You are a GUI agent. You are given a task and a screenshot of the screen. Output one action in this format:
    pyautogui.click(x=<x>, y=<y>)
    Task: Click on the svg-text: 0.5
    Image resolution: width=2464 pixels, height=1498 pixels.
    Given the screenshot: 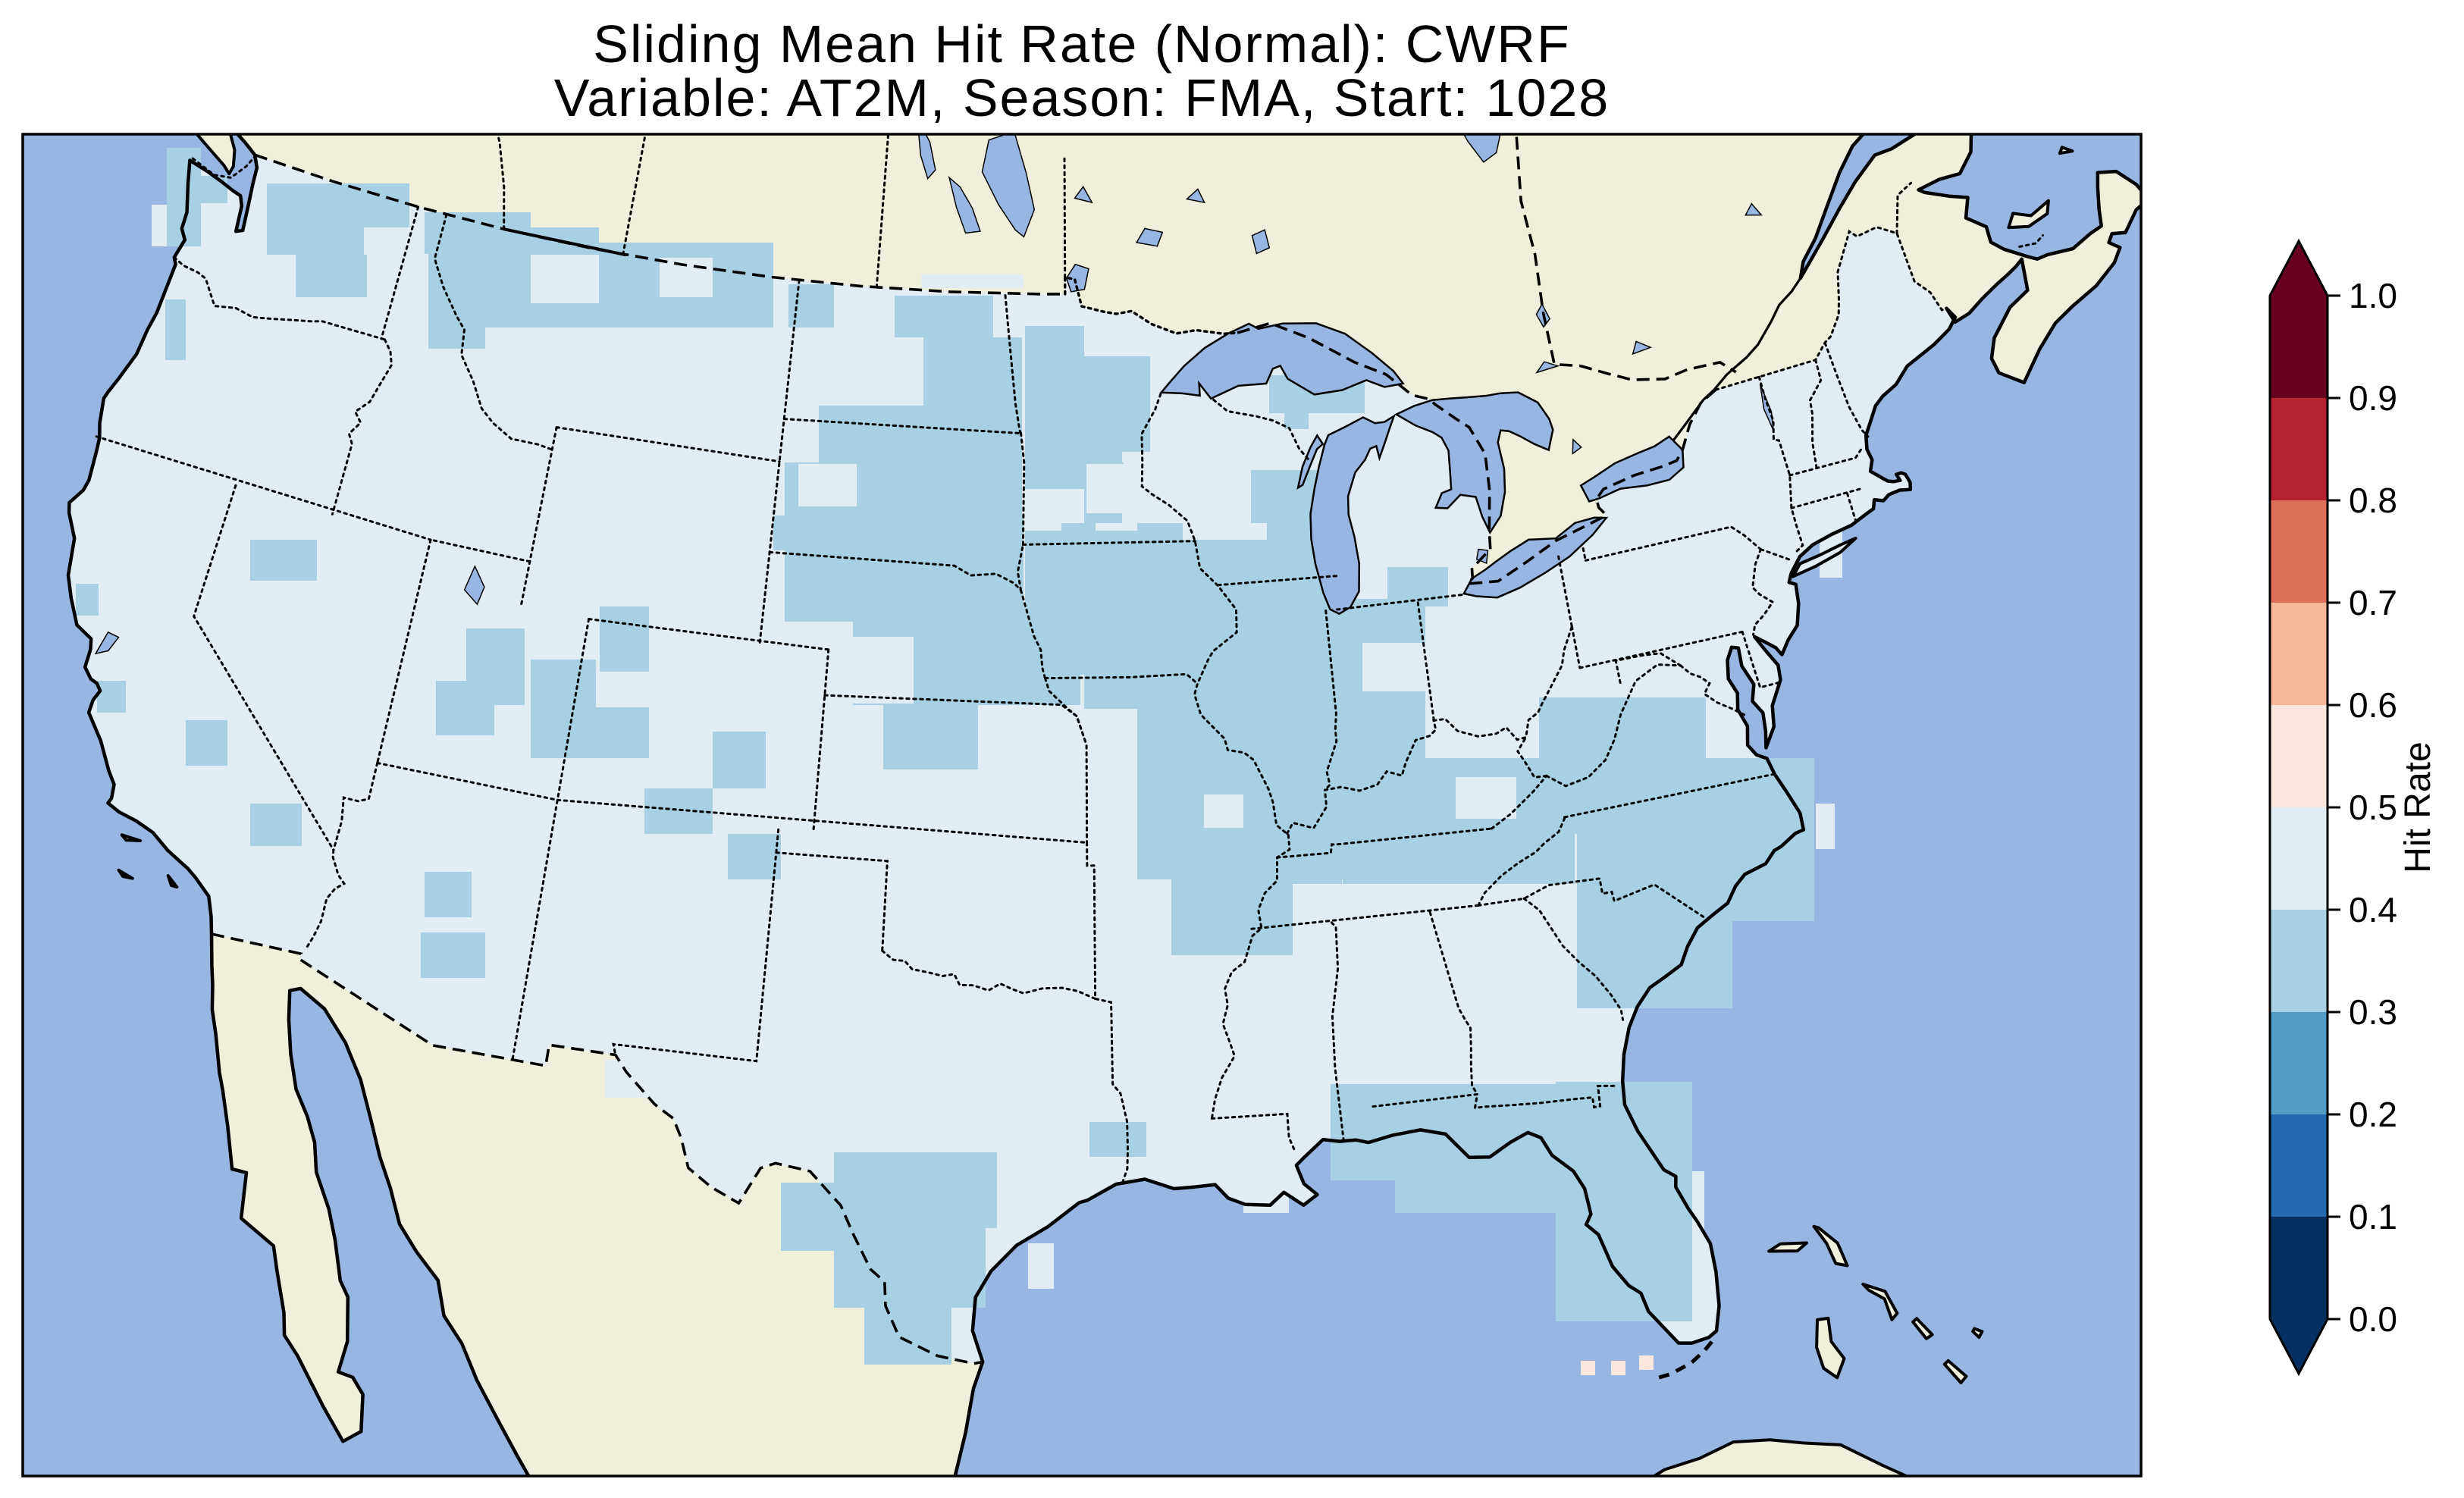 What is the action you would take?
    pyautogui.click(x=2373, y=807)
    